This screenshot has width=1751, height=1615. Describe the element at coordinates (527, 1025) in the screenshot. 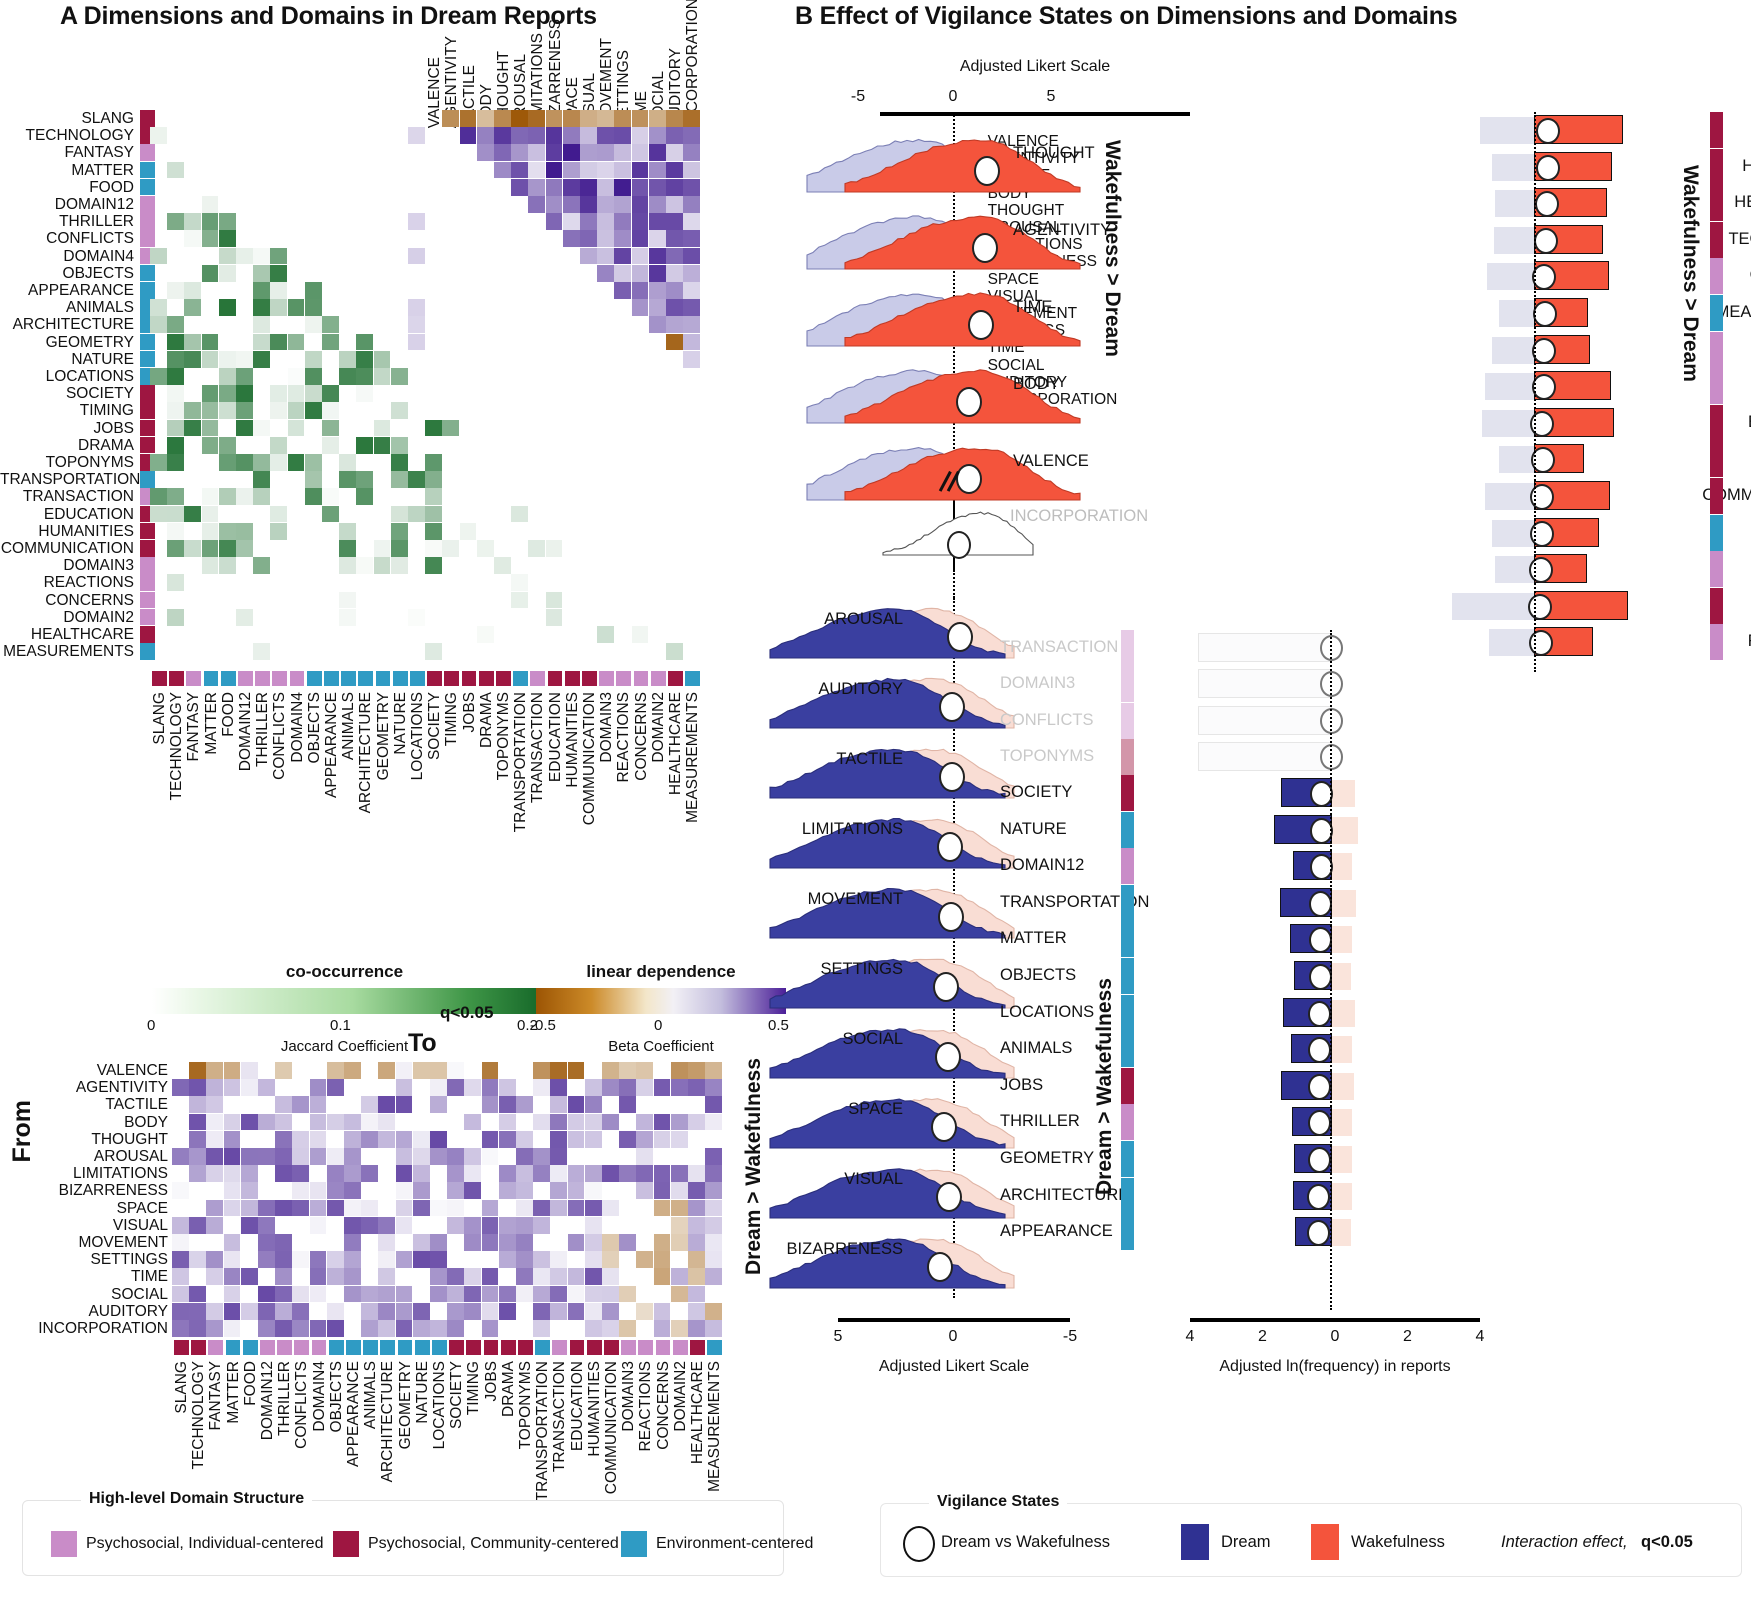

I see `cooccurrence-tick-2: 0.2` at that location.